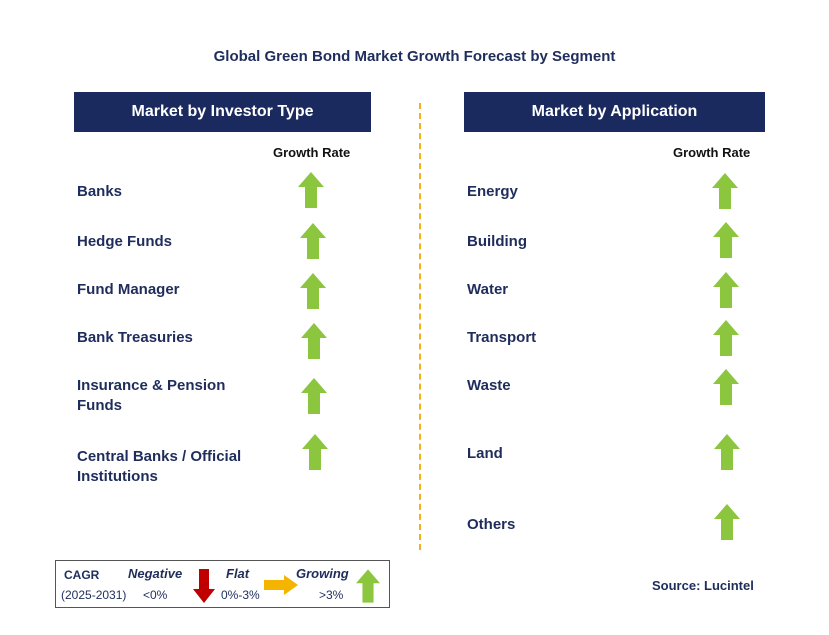 The image size is (829, 635). Describe the element at coordinates (488, 289) in the screenshot. I see `segment-label-water: Water` at that location.